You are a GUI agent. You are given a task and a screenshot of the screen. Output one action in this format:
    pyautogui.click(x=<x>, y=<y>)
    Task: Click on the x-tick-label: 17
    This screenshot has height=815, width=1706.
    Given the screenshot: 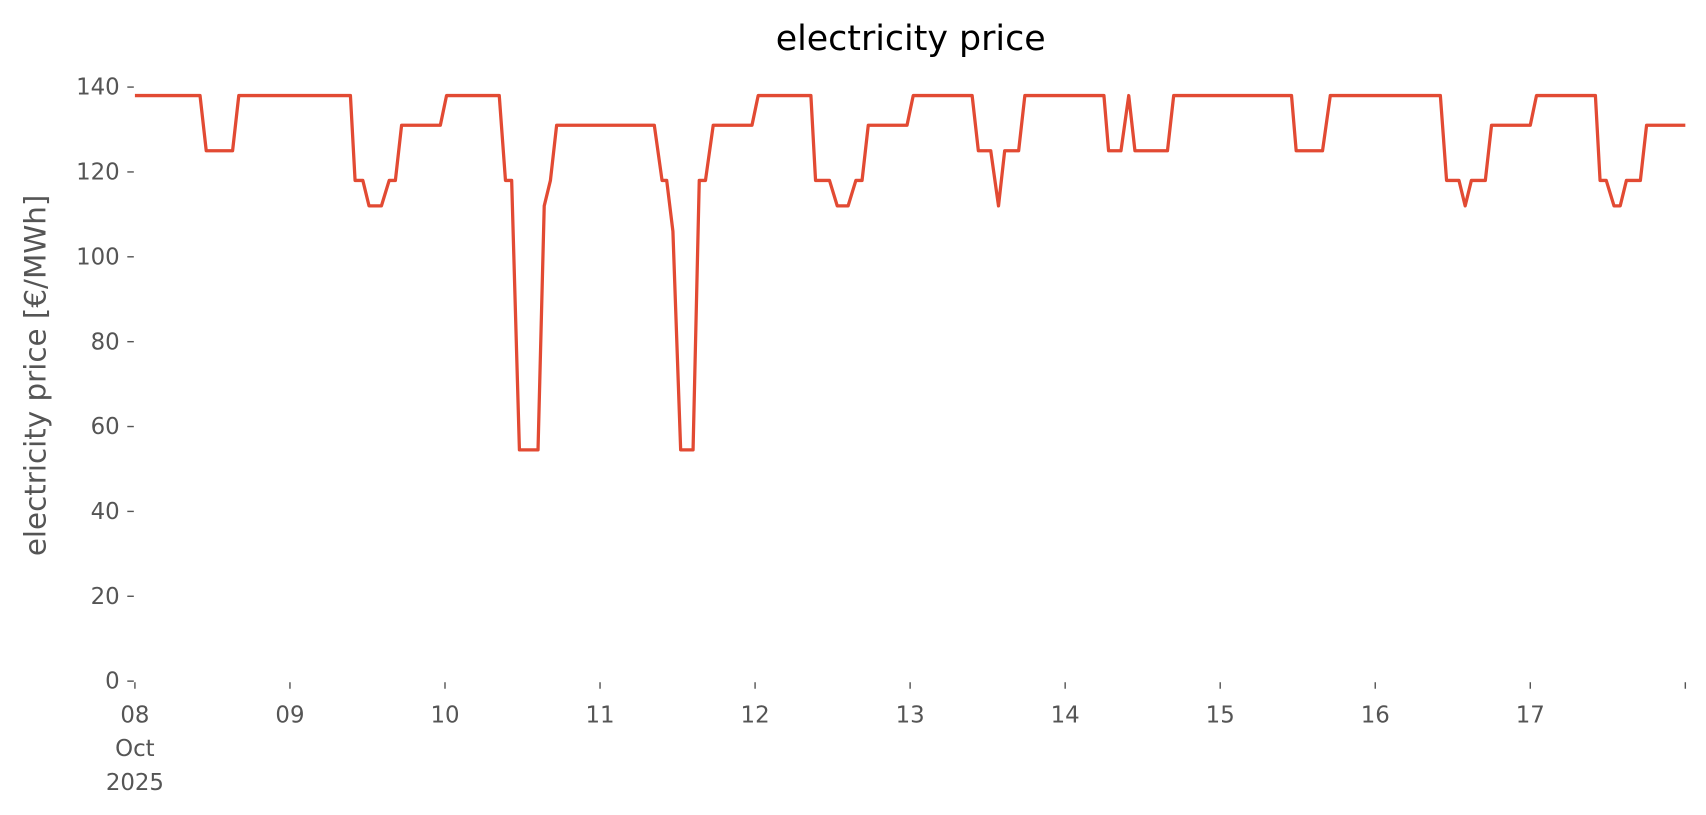 What is the action you would take?
    pyautogui.click(x=1530, y=715)
    